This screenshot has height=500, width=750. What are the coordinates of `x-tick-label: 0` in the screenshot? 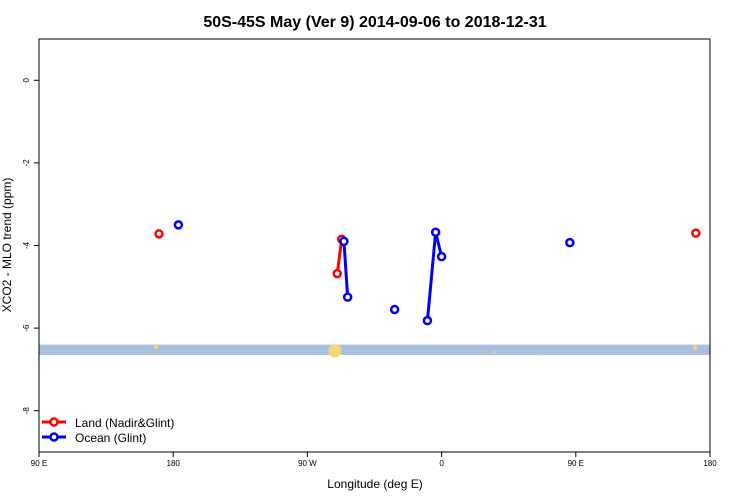 It's located at (441, 463).